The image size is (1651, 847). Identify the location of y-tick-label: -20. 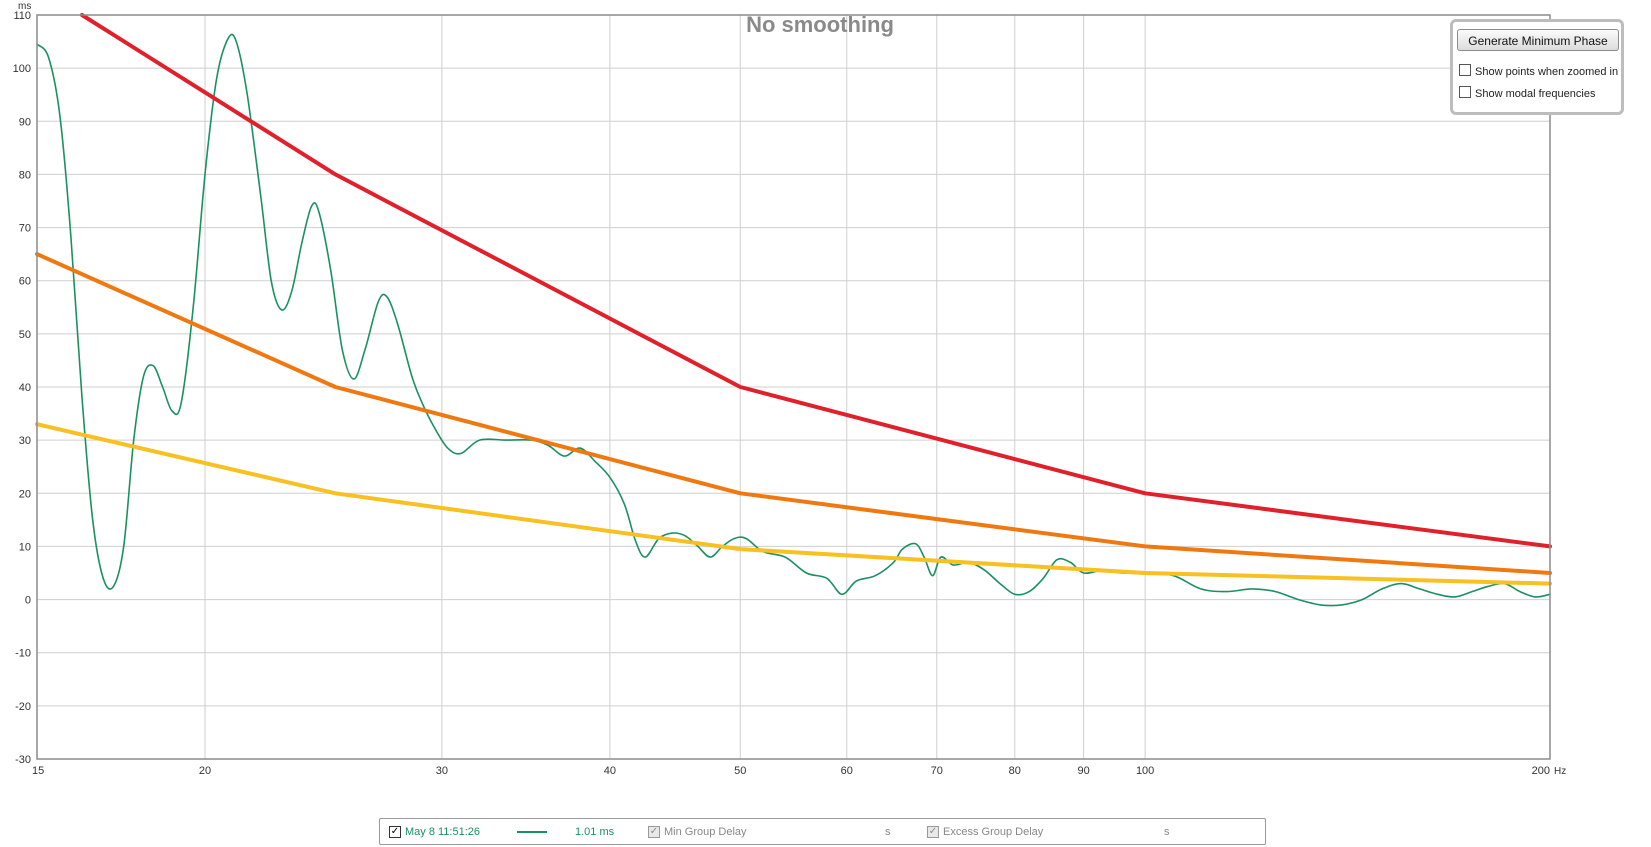
(23, 707).